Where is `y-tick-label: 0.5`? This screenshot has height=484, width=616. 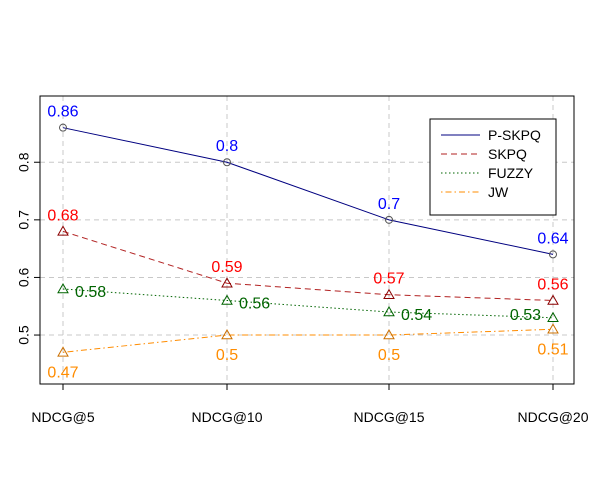
y-tick-label: 0.5 is located at coordinates (24, 335).